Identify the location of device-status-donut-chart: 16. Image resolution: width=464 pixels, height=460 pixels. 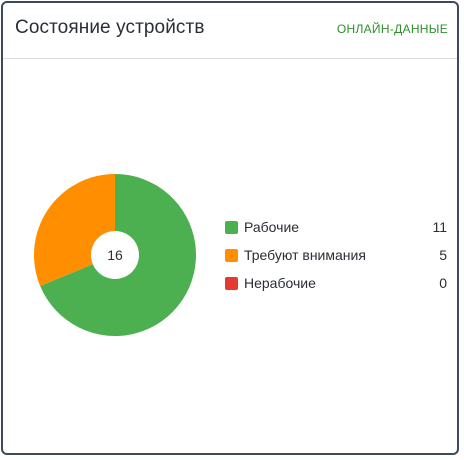
(115, 255).